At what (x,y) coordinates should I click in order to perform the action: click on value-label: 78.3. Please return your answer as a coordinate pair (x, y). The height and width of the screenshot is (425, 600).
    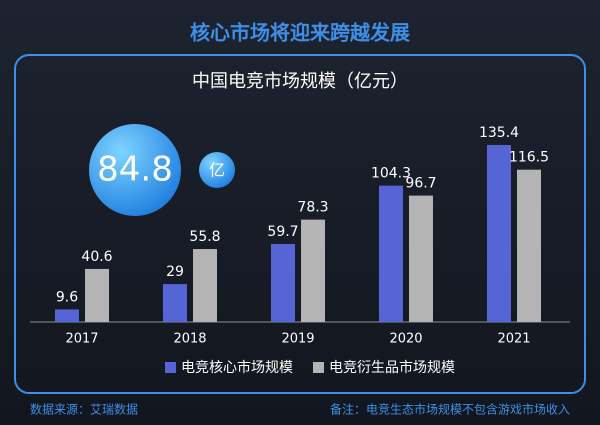
    Looking at the image, I should click on (312, 208).